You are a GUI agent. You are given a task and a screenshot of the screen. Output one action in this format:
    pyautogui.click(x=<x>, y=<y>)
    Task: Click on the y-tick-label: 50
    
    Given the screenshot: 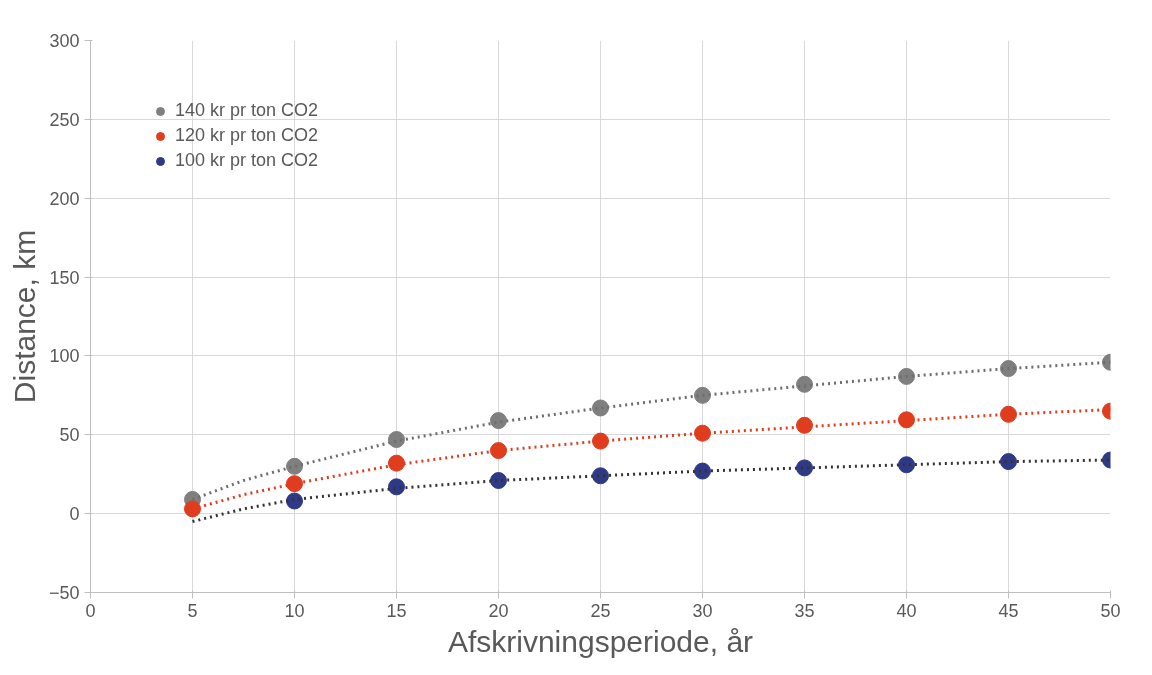 What is the action you would take?
    pyautogui.click(x=69, y=435)
    